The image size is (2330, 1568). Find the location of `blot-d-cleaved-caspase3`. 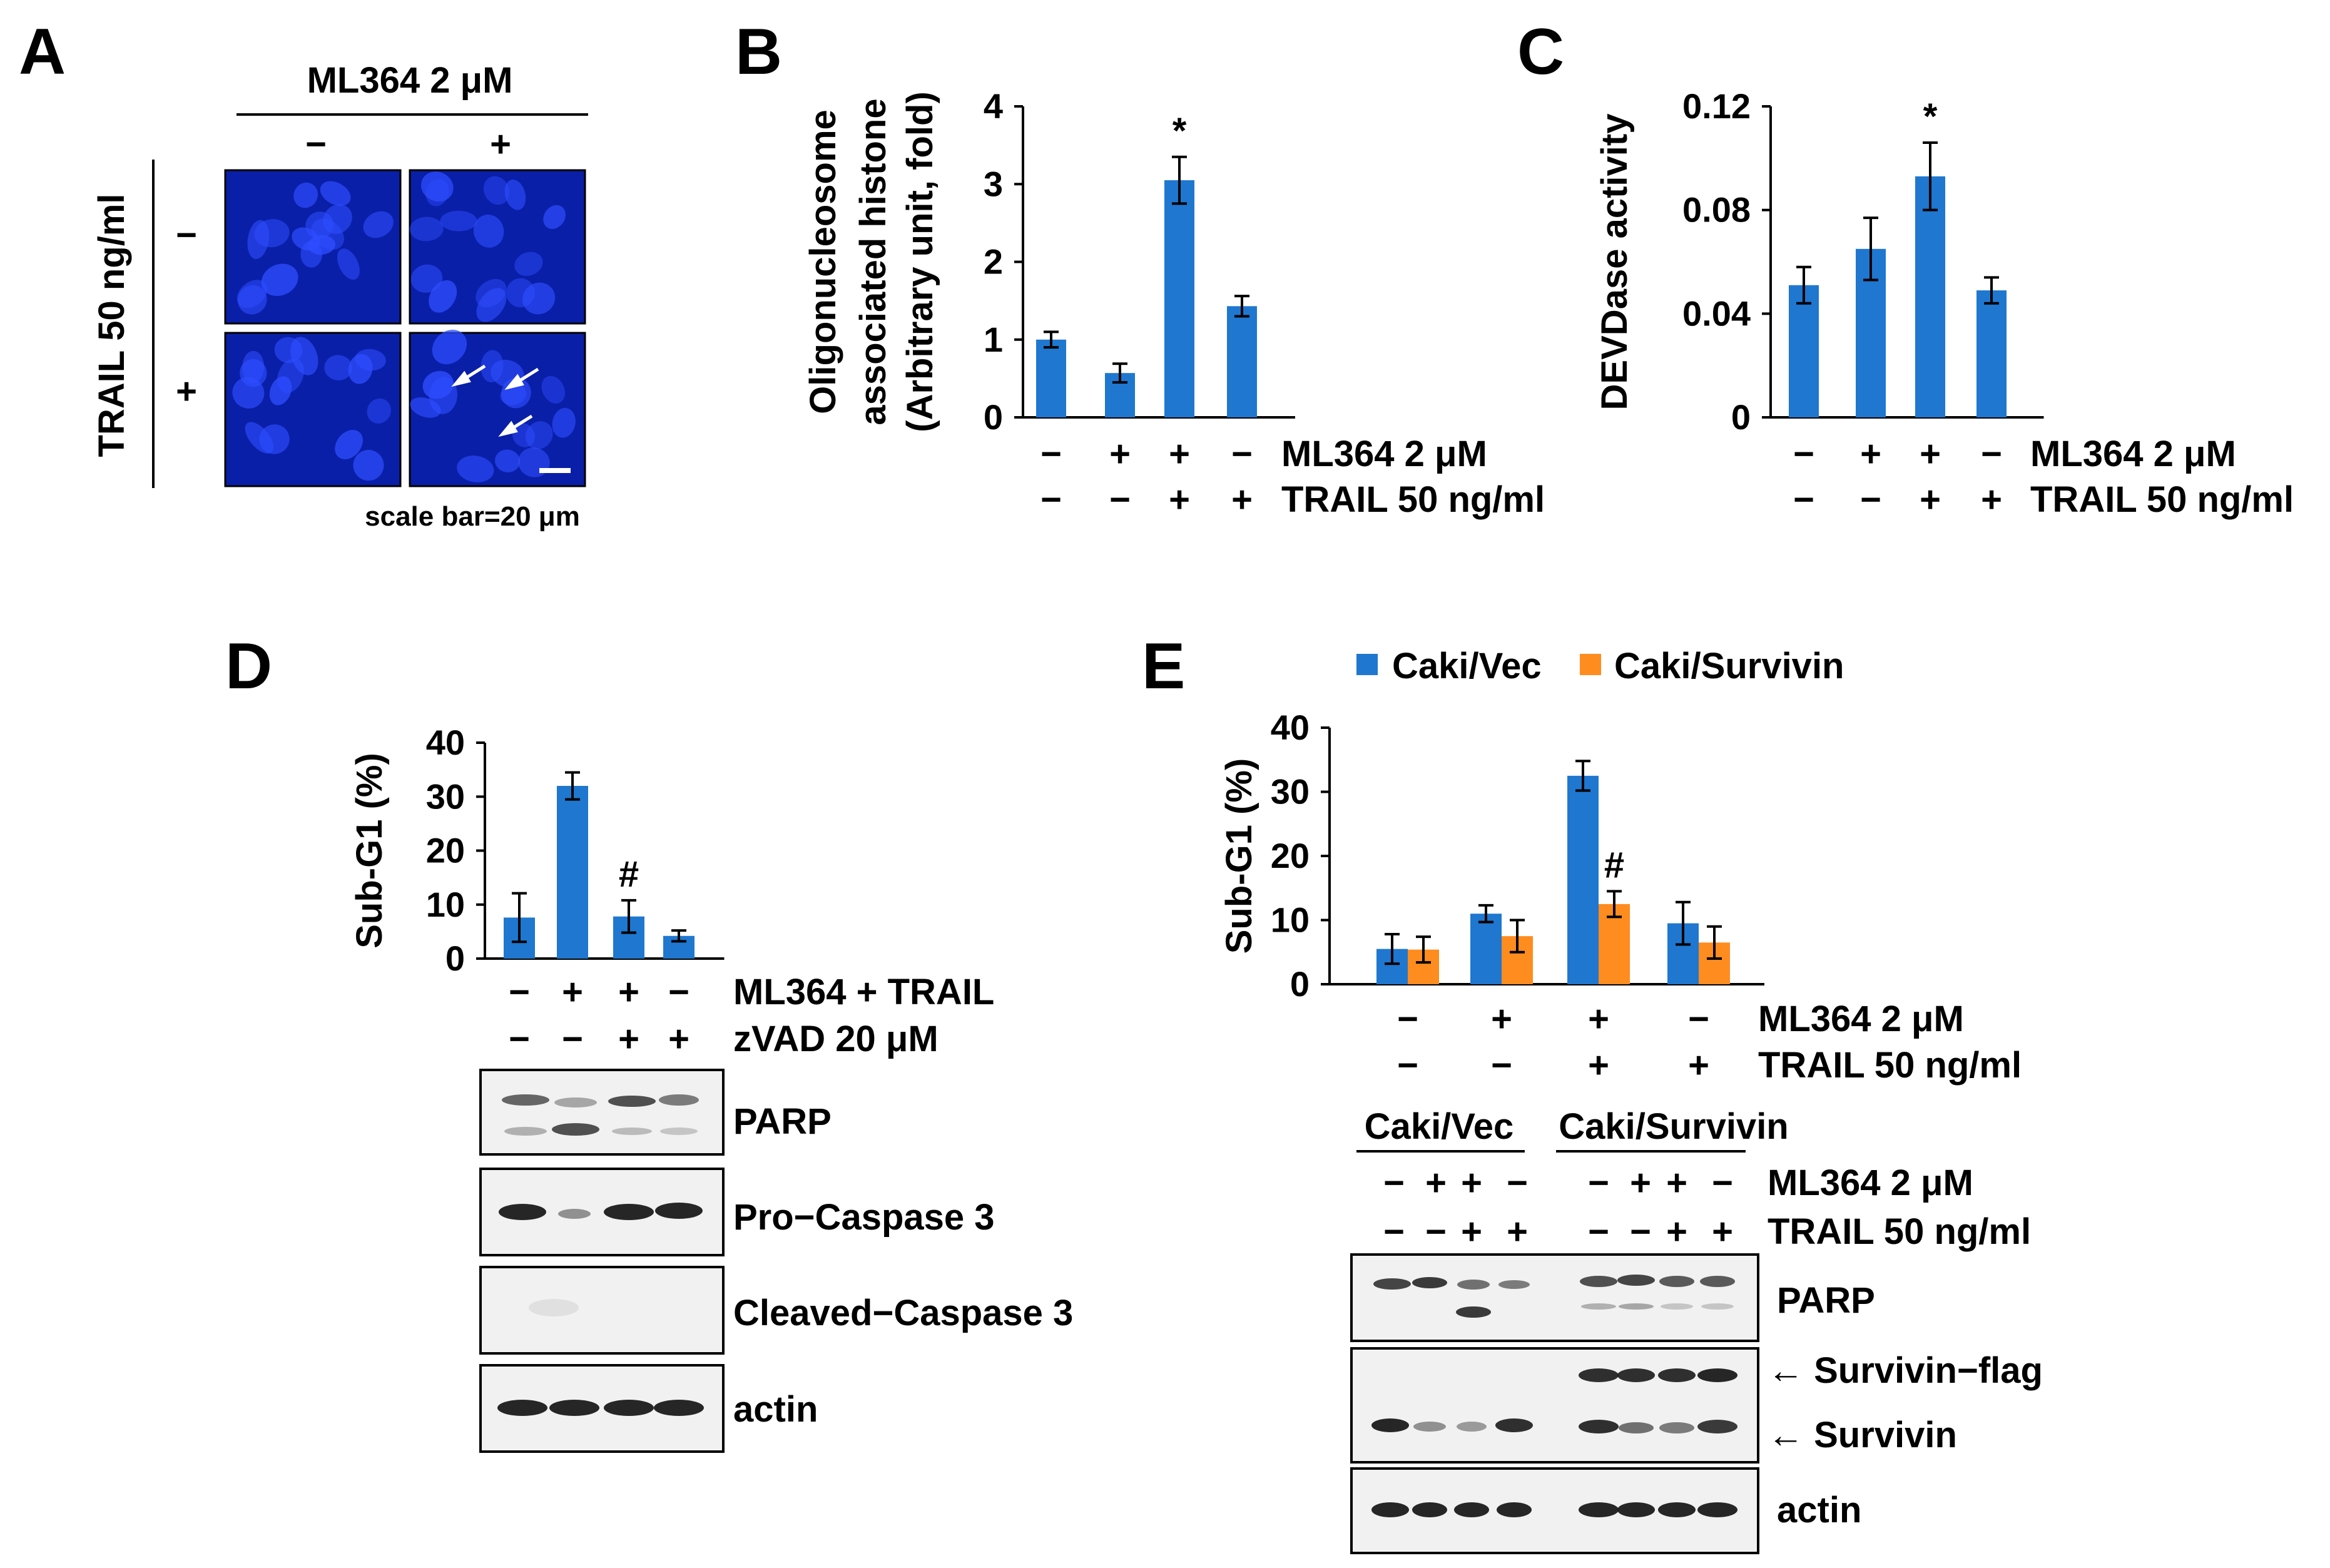

blot-d-cleaved-caspase3 is located at coordinates (602, 1310).